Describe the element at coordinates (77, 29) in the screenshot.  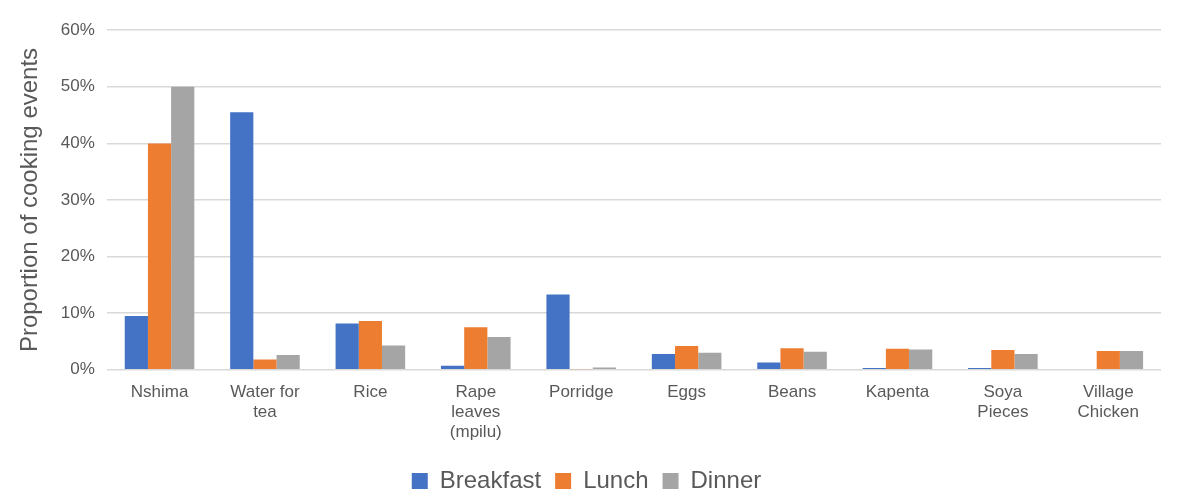
I see `y-tick-label: 60%` at that location.